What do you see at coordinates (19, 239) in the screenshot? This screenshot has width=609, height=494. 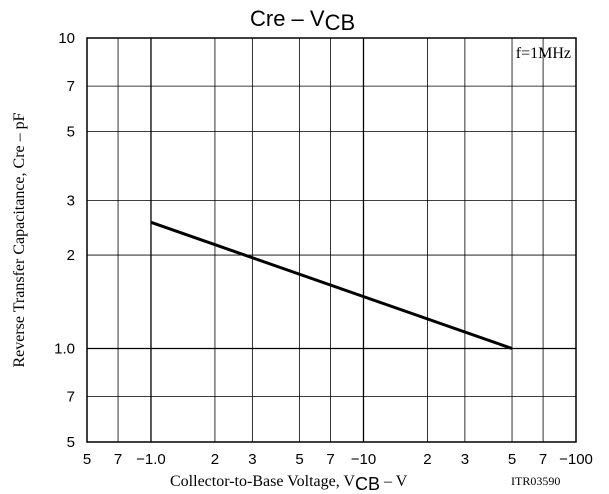 I see `y-axis-label: Reverse Transfer Capacitance, Cre – pF` at bounding box center [19, 239].